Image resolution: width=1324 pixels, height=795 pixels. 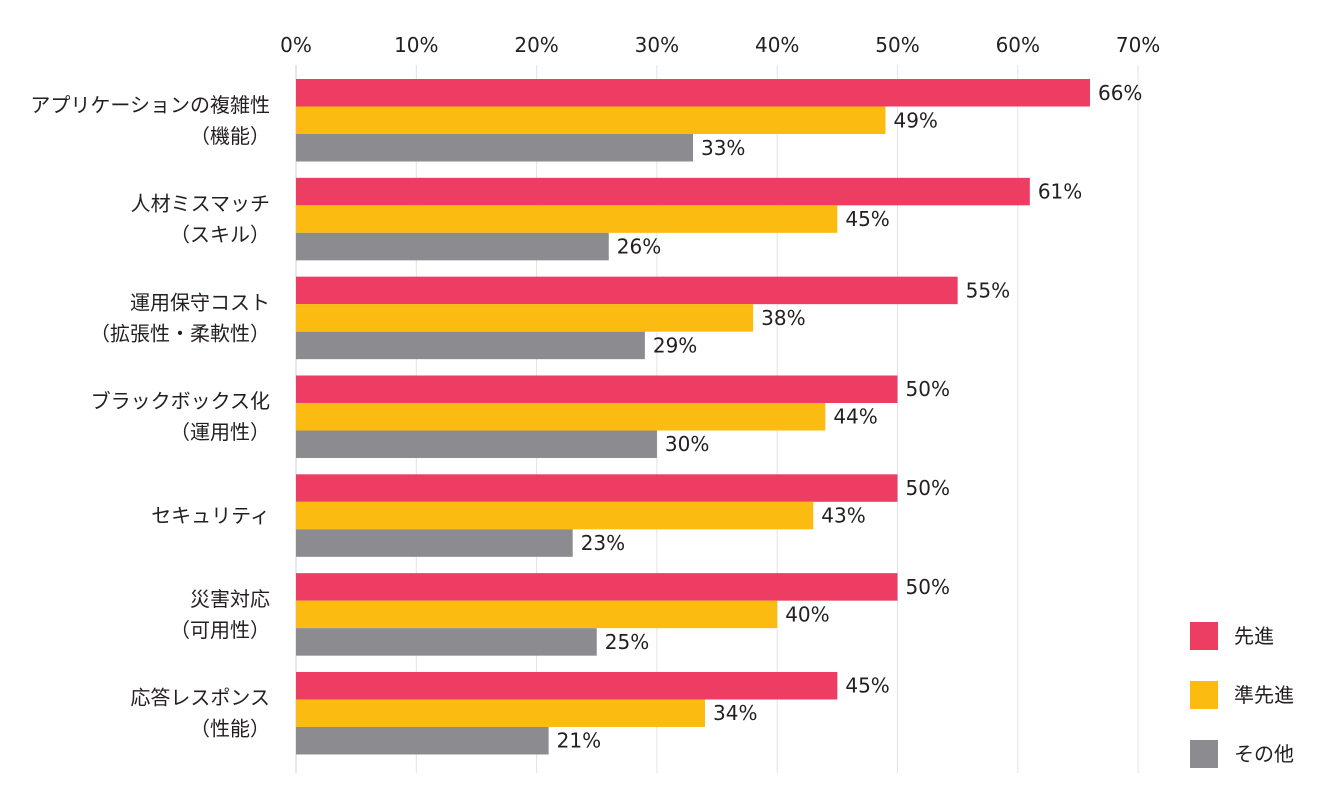 What do you see at coordinates (627, 642) in the screenshot?
I see `data-label: 25%` at bounding box center [627, 642].